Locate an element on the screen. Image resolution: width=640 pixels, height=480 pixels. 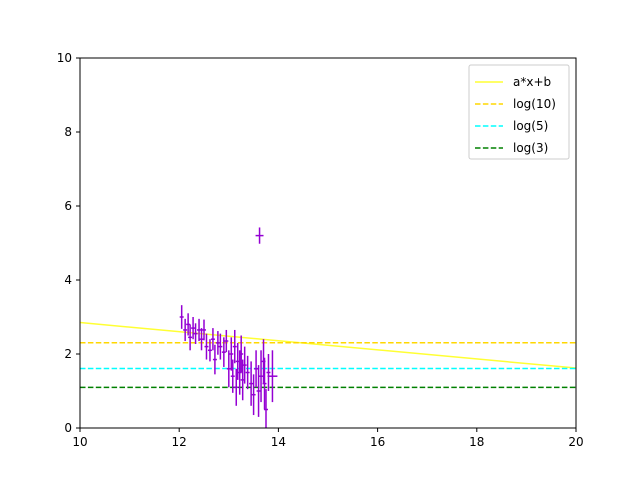
x-tick-label: 10 is located at coordinates (79, 442).